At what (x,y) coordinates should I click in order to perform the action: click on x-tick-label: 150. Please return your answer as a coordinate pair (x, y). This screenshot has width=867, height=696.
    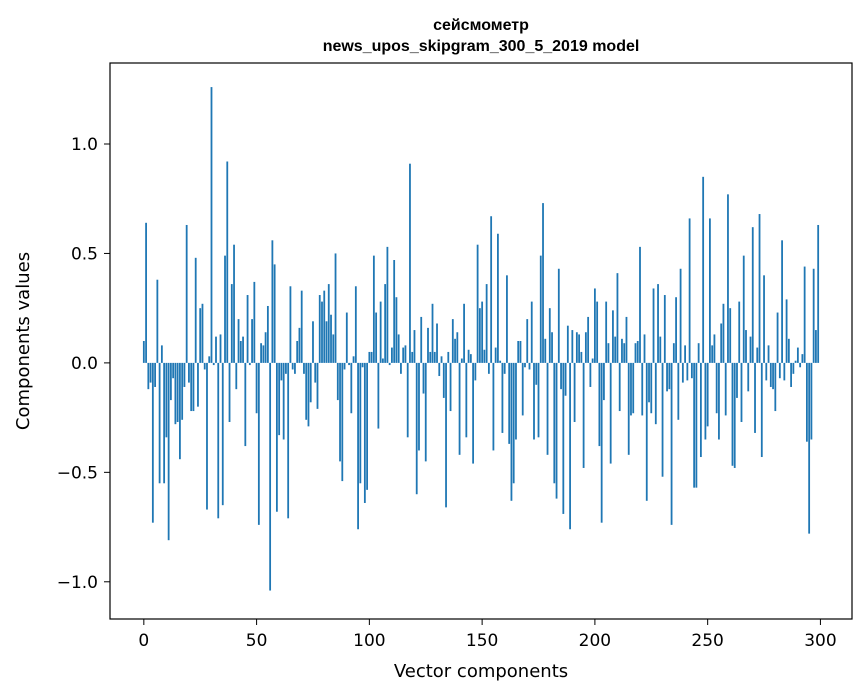
    Looking at the image, I should click on (482, 641).